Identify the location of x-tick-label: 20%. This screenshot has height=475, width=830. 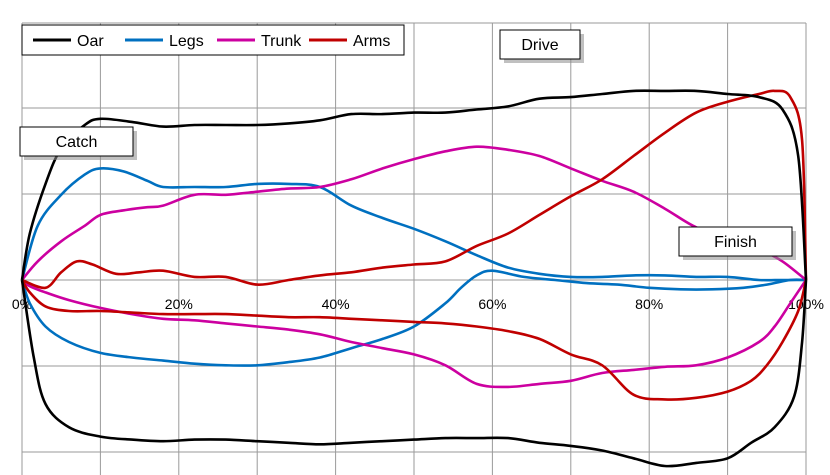
(179, 304).